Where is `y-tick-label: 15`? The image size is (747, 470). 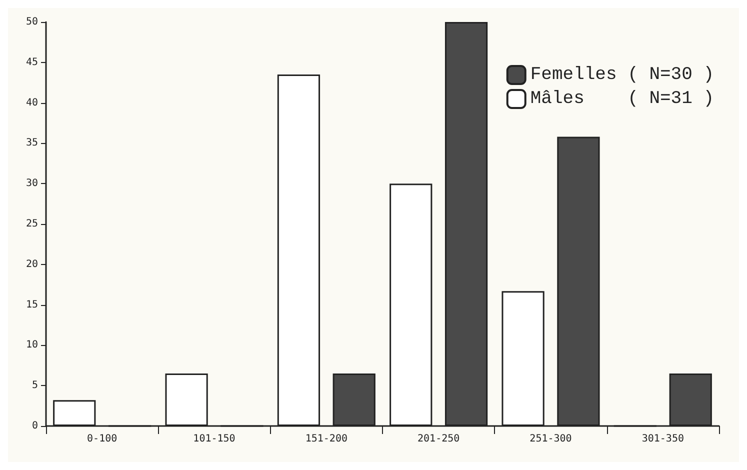 y-tick-label: 15 is located at coordinates (32, 304).